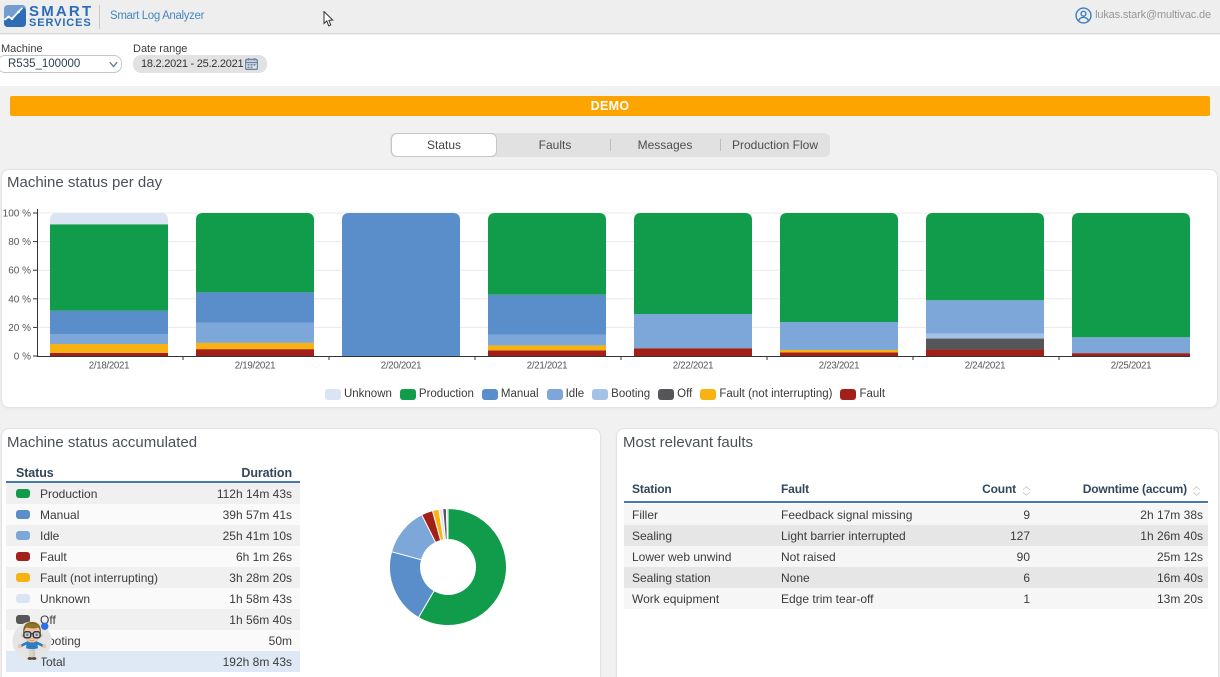 The image size is (1220, 677). Describe the element at coordinates (19, 299) in the screenshot. I see `svg-text: 40 %` at that location.